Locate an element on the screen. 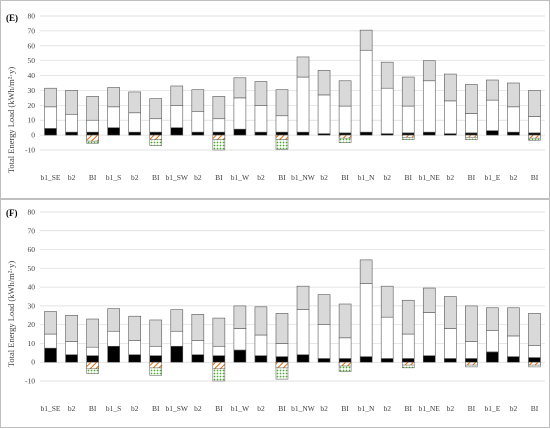  panel-e-y-tick-label: 0 is located at coordinates (33, 135).